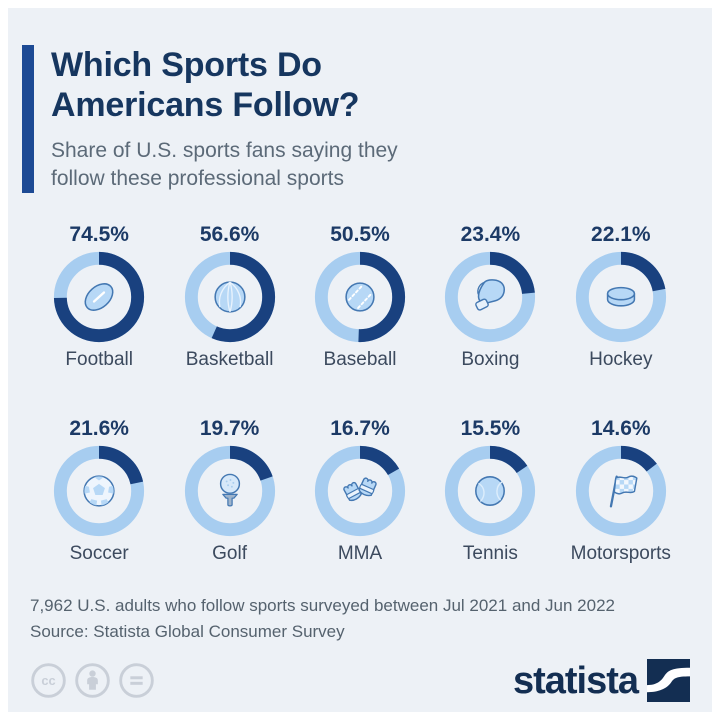 The height and width of the screenshot is (720, 720). What do you see at coordinates (197, 178) in the screenshot?
I see `chart-subtitle-line2: follow these professional sports` at bounding box center [197, 178].